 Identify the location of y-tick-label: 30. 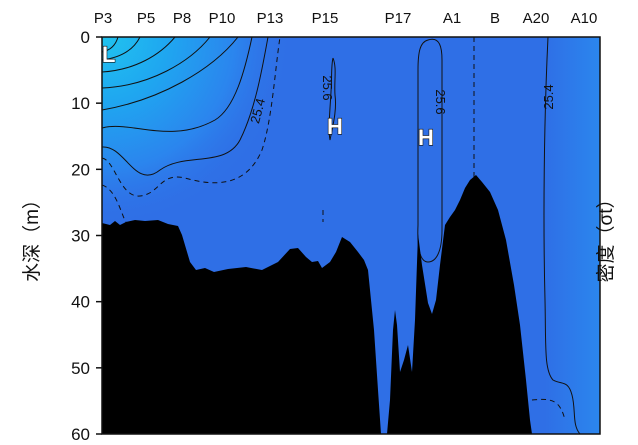
(80, 236).